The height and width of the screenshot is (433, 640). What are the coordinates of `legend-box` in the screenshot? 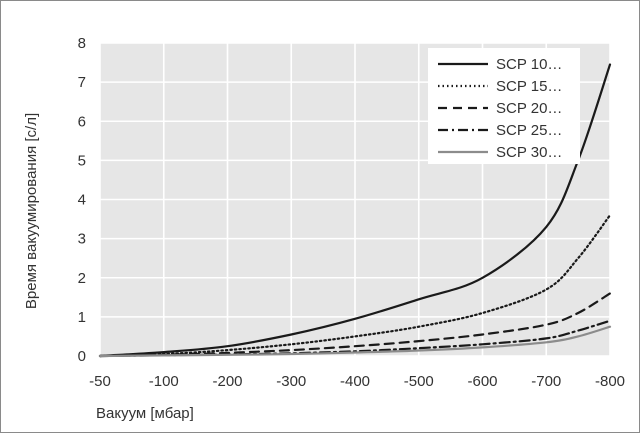 It's located at (504, 106).